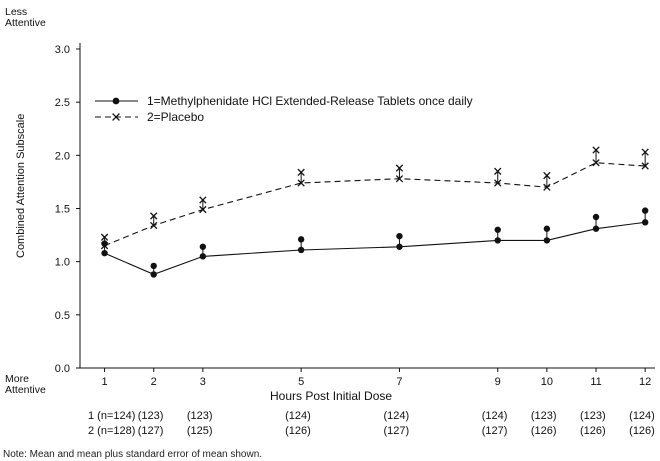 This screenshot has width=660, height=461. Describe the element at coordinates (399, 382) in the screenshot. I see `x-tick-label: 7` at that location.